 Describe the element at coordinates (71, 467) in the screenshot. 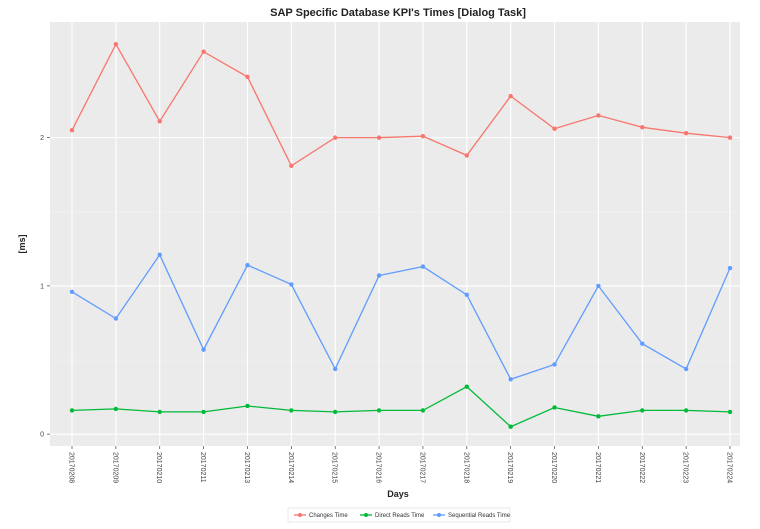

I see `x-tick-label: 20170208` at that location.